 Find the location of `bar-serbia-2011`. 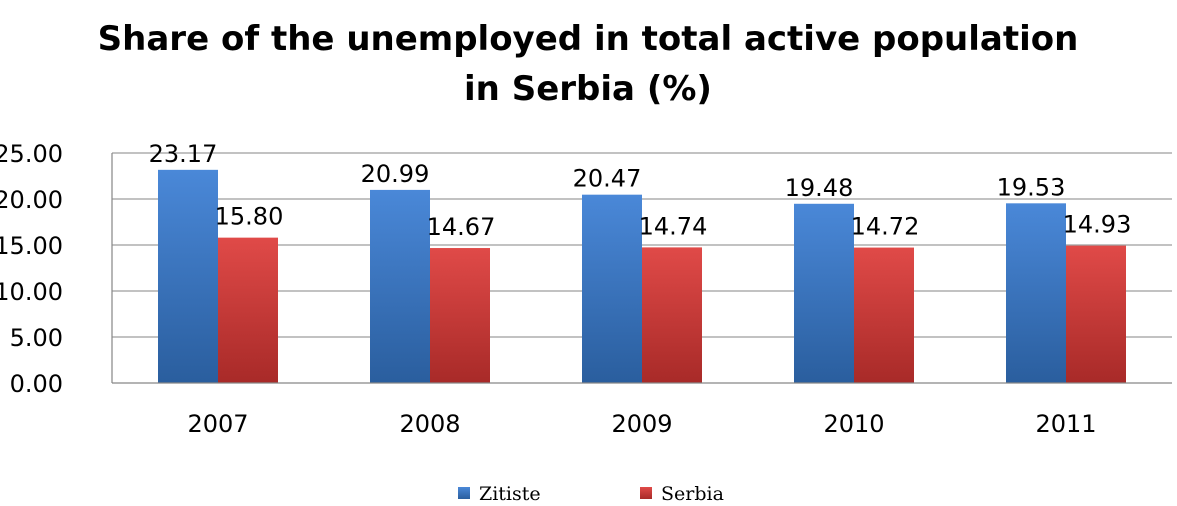

bar-serbia-2011 is located at coordinates (1096, 314).